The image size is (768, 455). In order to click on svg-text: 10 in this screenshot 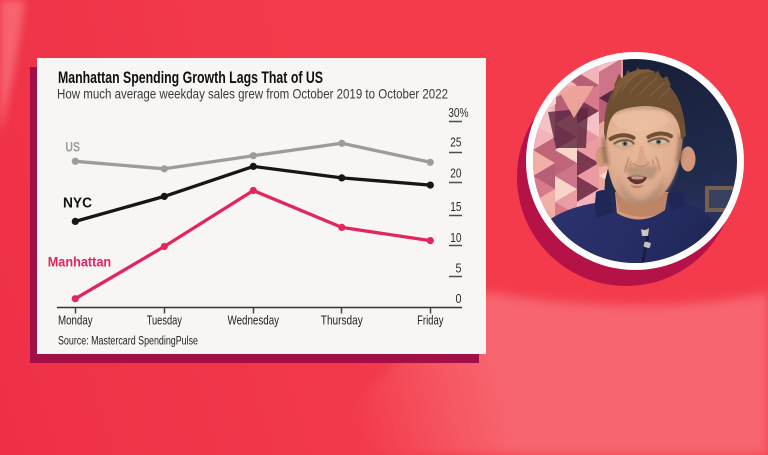, I will do `click(455, 238)`.